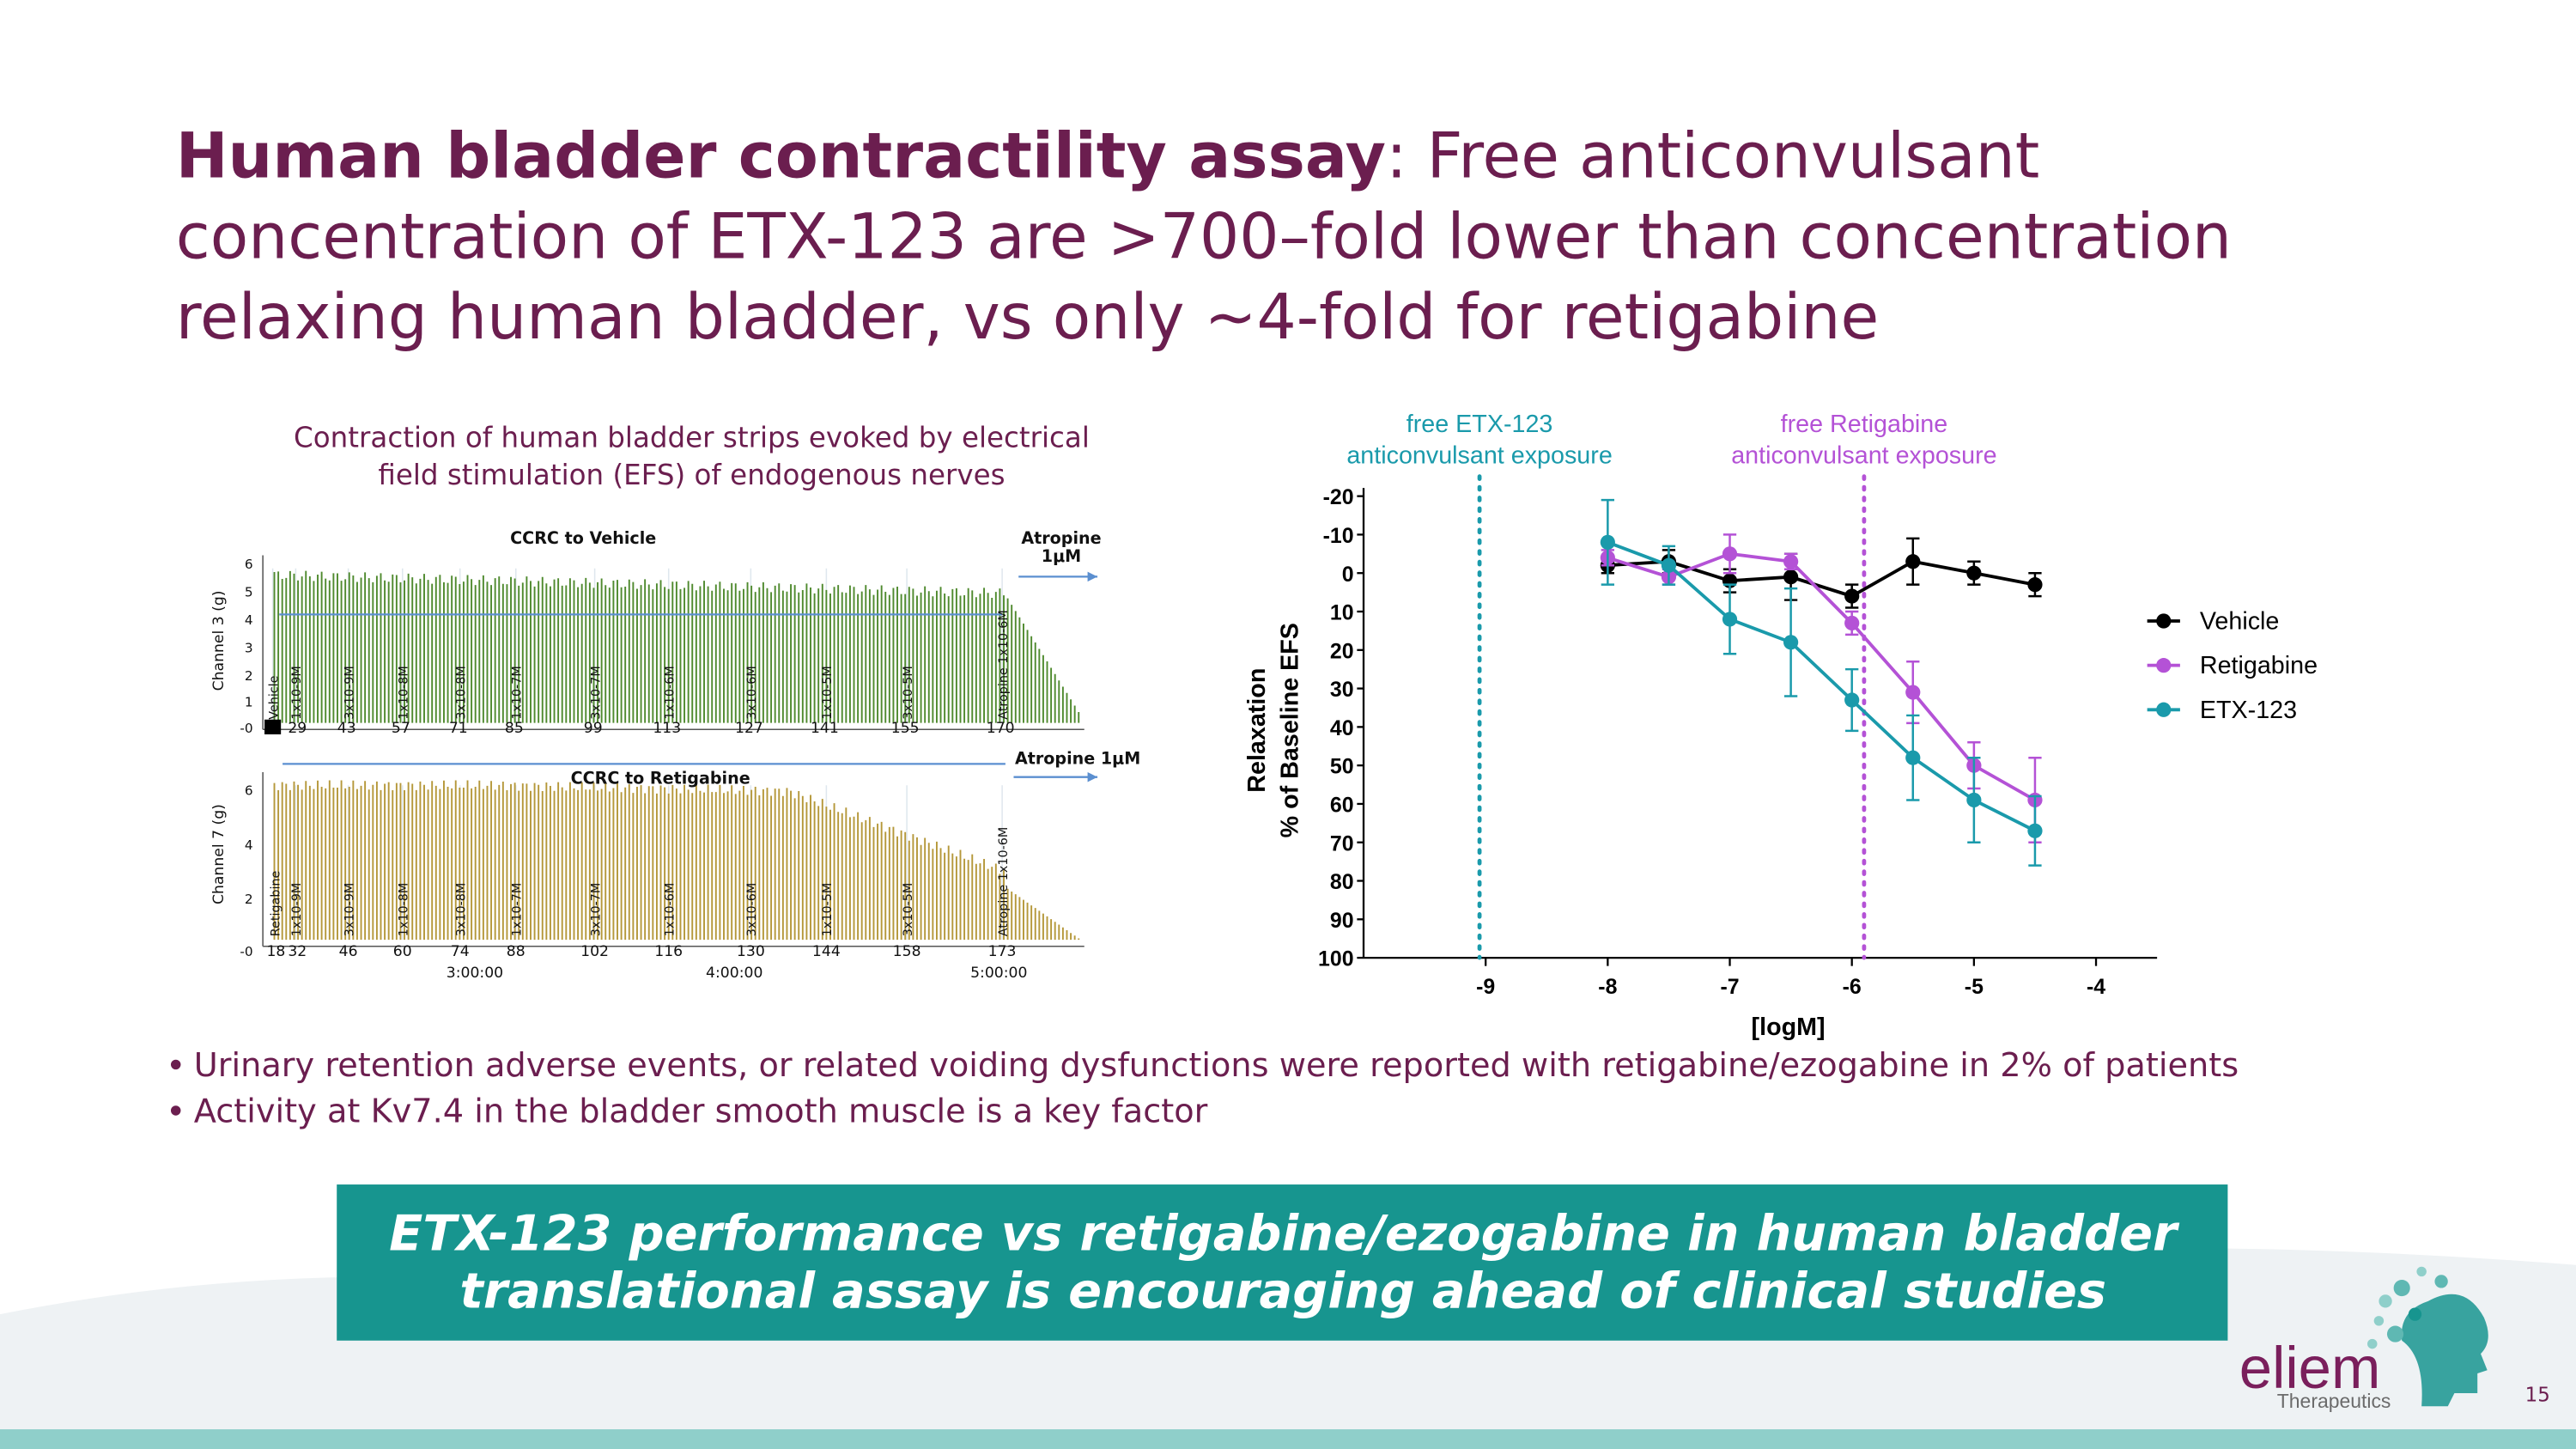 This screenshot has height=1449, width=2576. What do you see at coordinates (516, 951) in the screenshot?
I see `sweep-number: 88` at bounding box center [516, 951].